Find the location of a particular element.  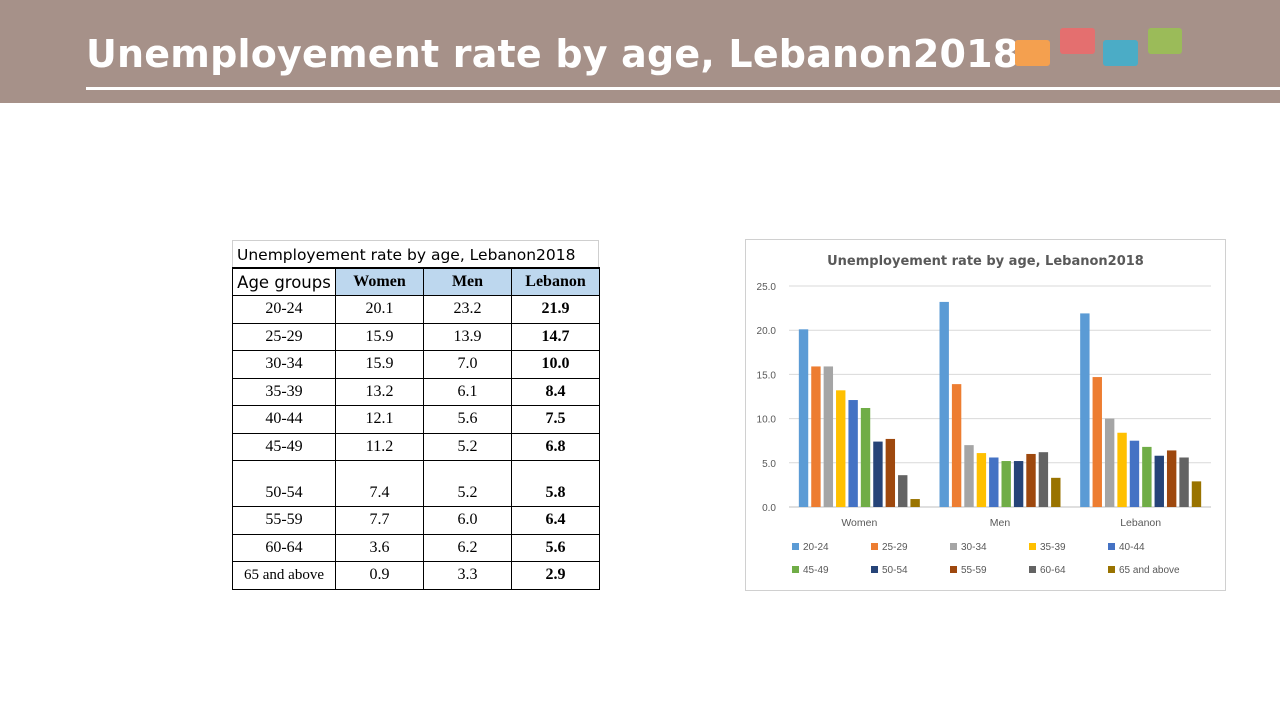

age-group-cell: 25-29 is located at coordinates (284, 336).